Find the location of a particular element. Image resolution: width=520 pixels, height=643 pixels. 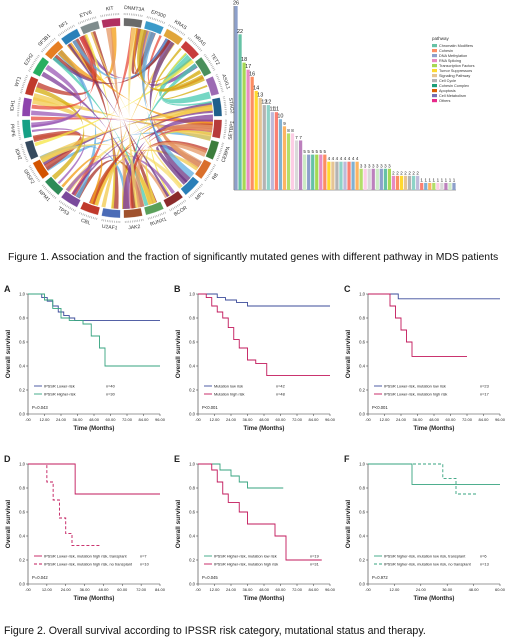

km-x-tick-label: 36.00 is located at coordinates (417, 419).